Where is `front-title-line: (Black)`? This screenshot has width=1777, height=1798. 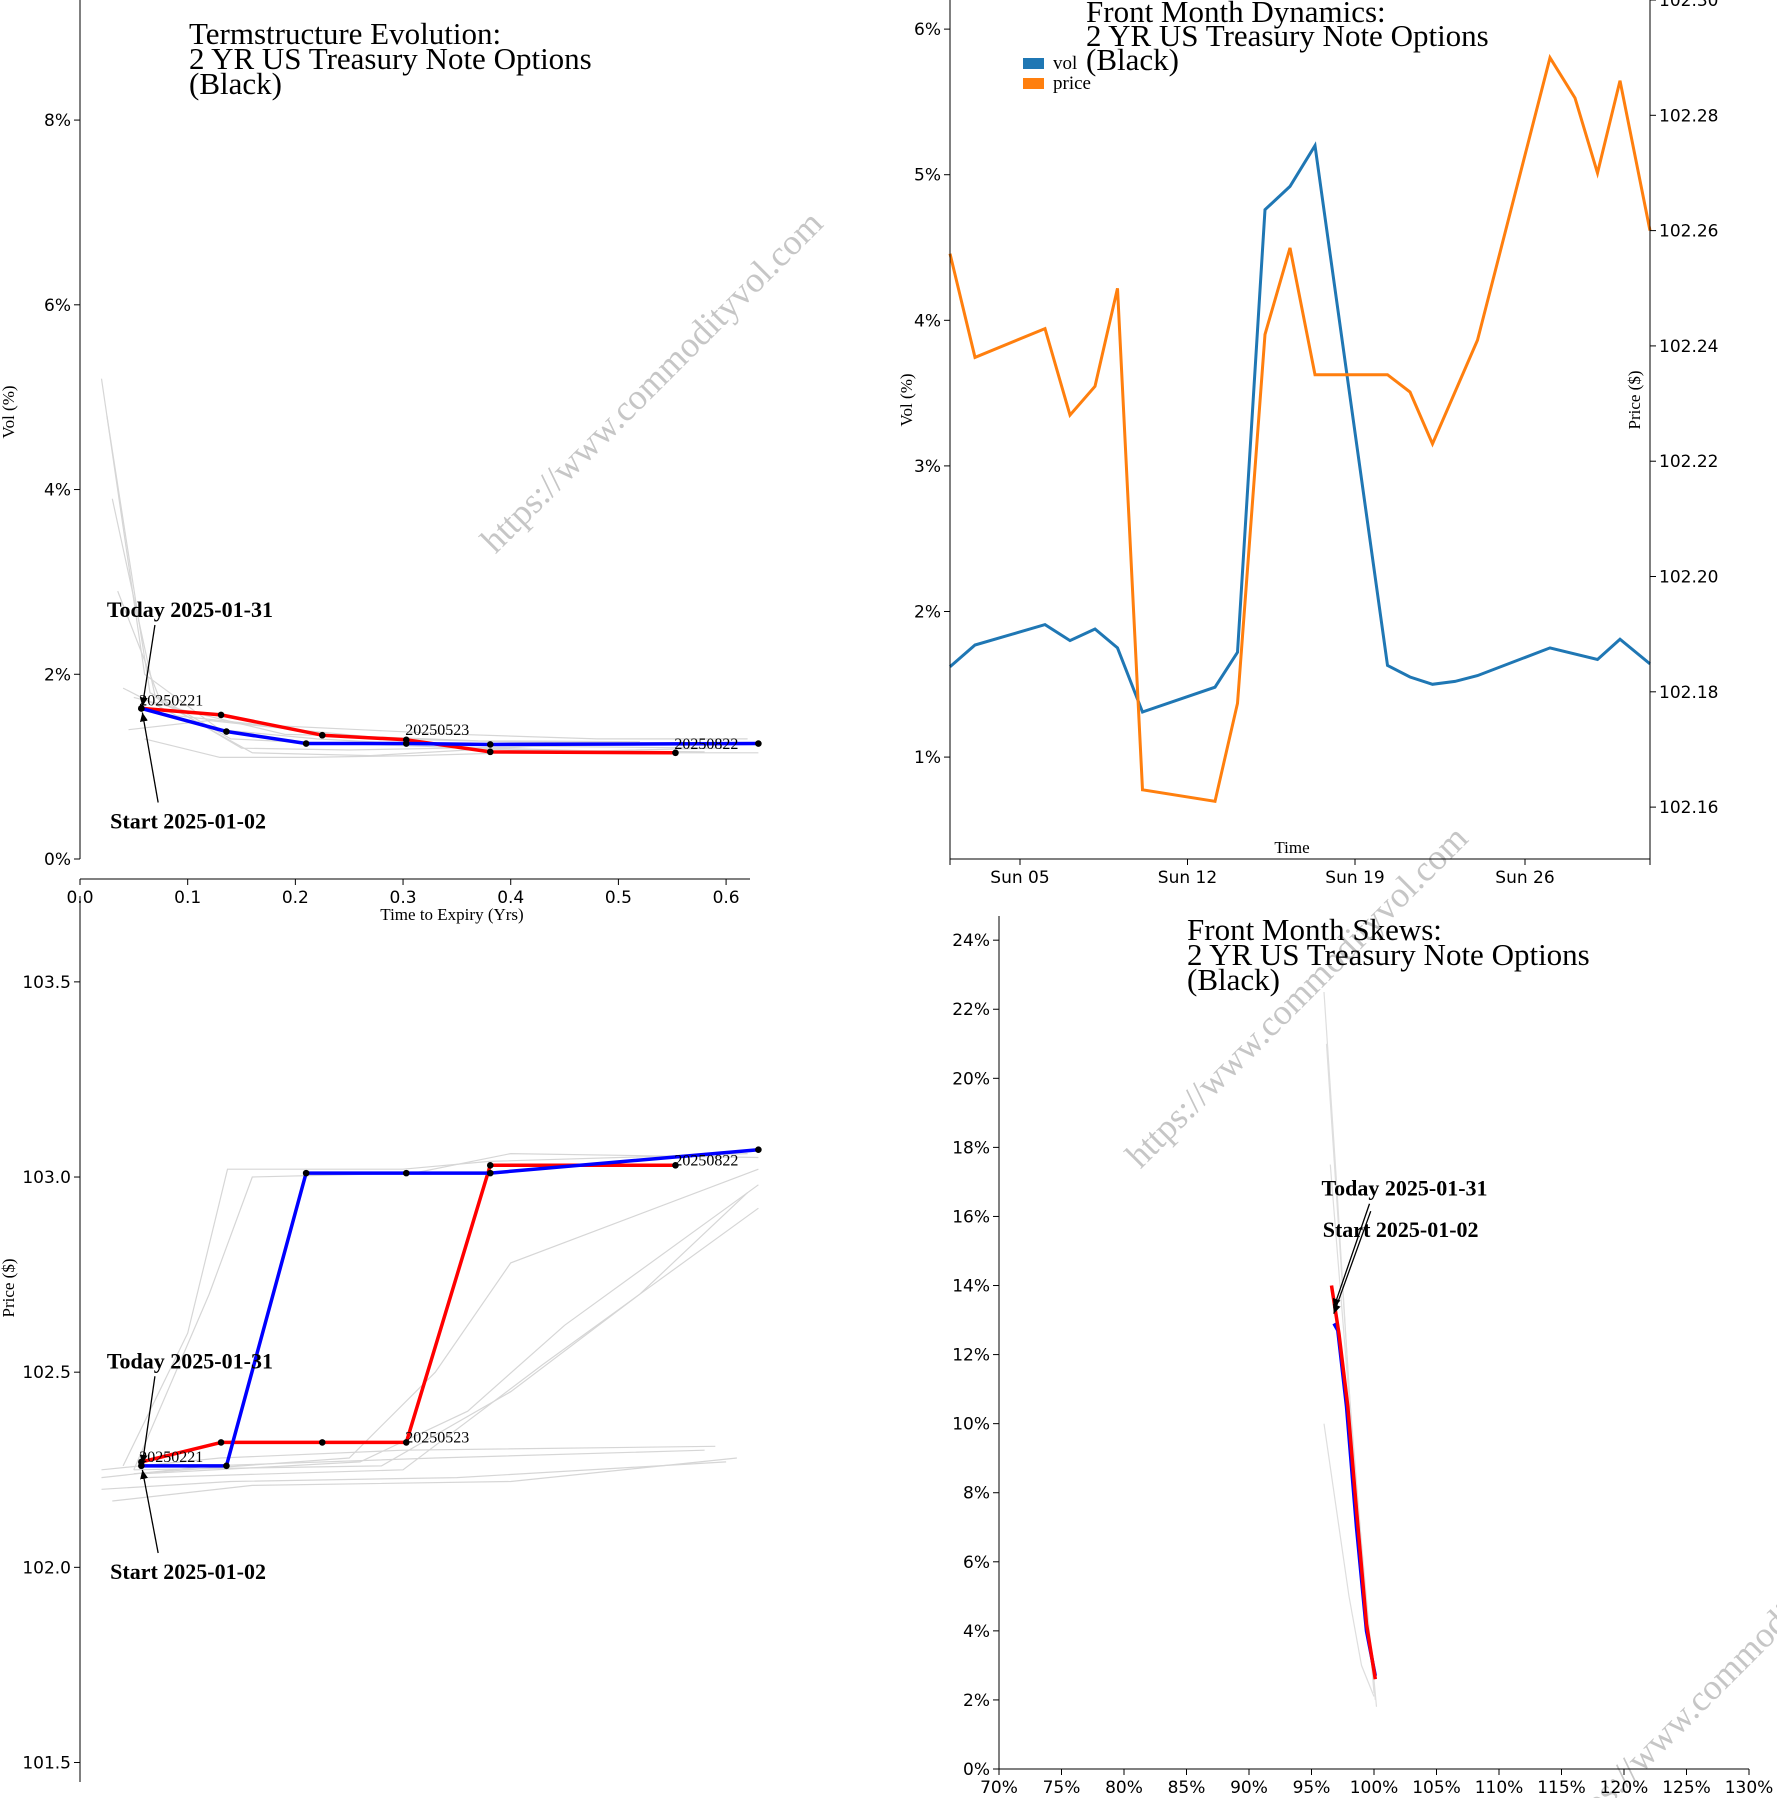
front-title-line: (Black) is located at coordinates (1132, 59).